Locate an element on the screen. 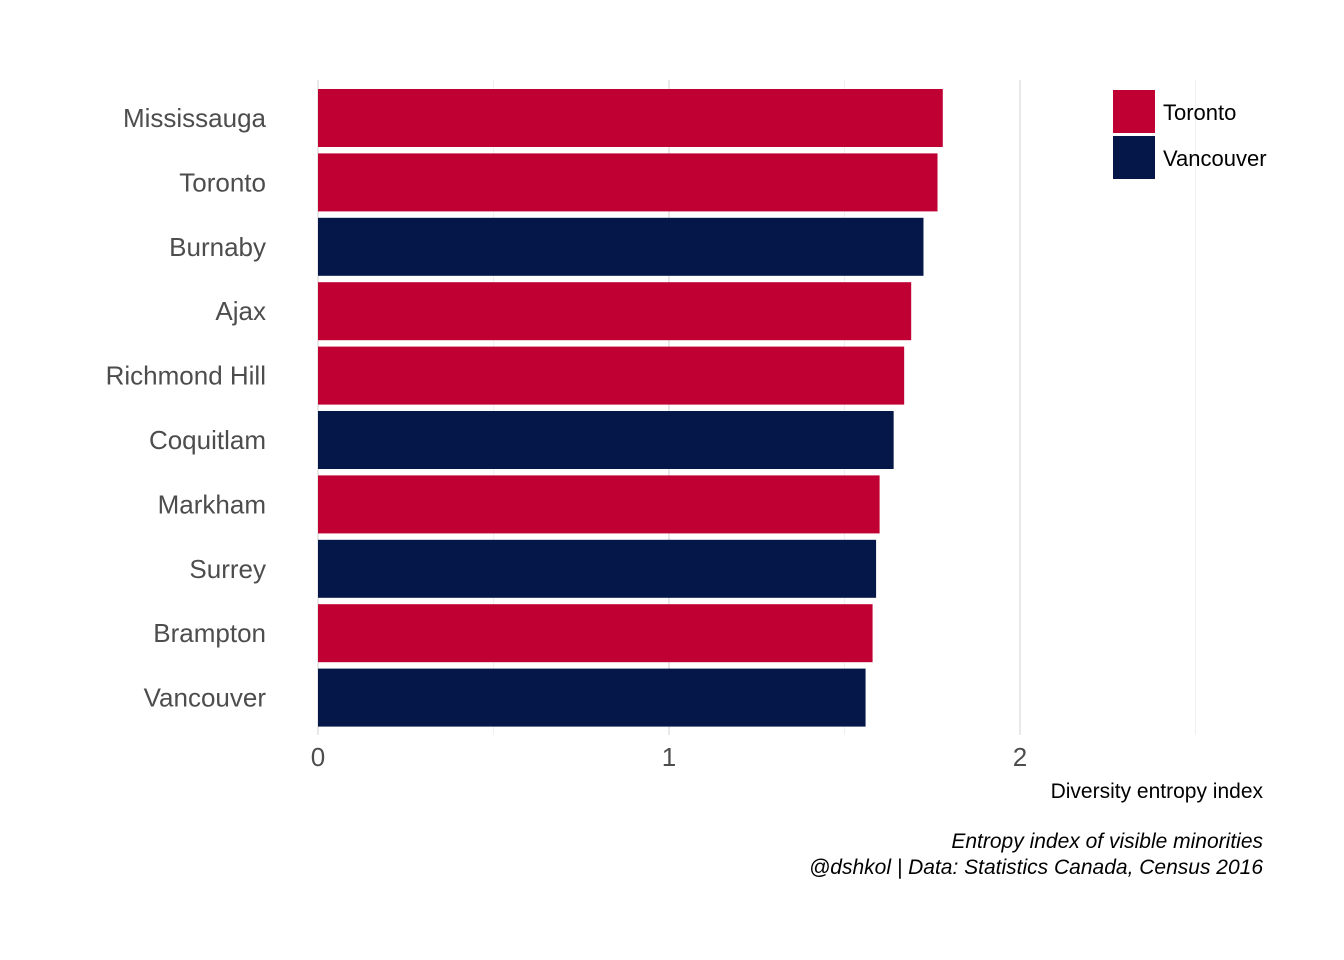  x-axis-ticks: 0 1 2 is located at coordinates (669, 757).